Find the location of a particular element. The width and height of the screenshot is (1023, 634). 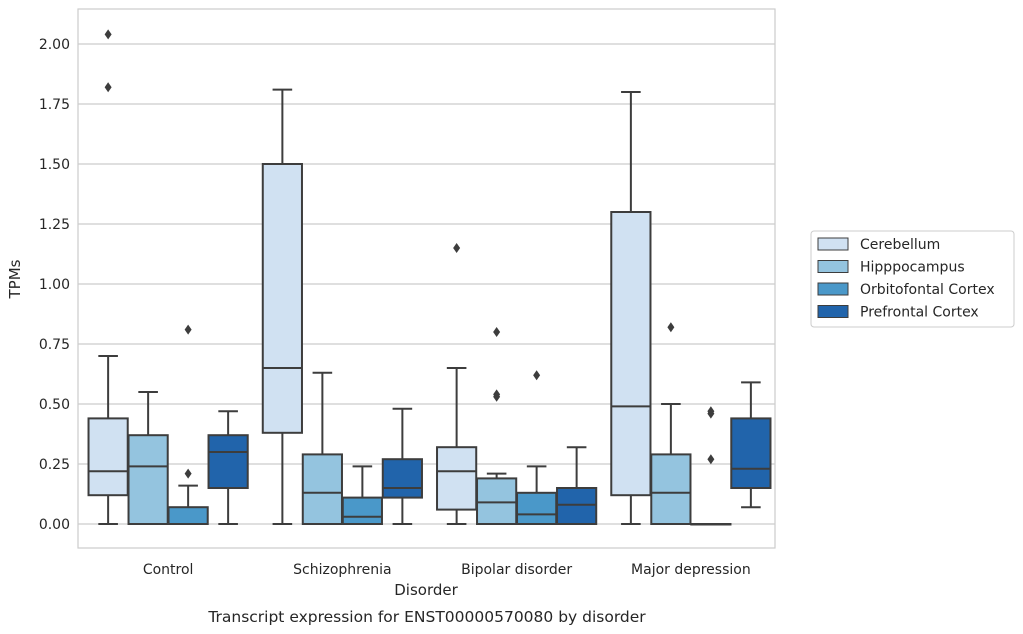

y-tick-label: 0.00 is located at coordinates (54, 525).